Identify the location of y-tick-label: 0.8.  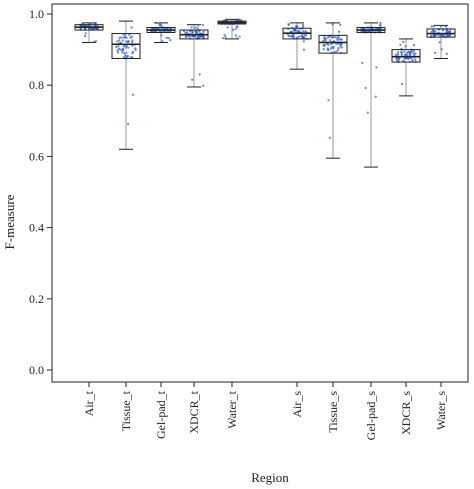
(36, 85).